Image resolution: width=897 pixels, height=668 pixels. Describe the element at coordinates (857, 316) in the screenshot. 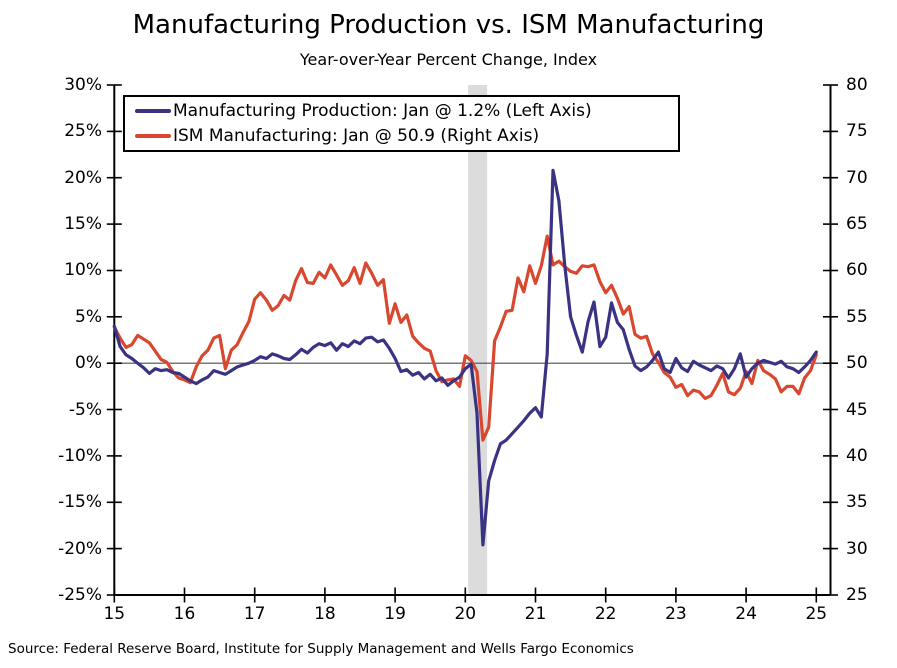

I see `right-axis-label: 55` at that location.